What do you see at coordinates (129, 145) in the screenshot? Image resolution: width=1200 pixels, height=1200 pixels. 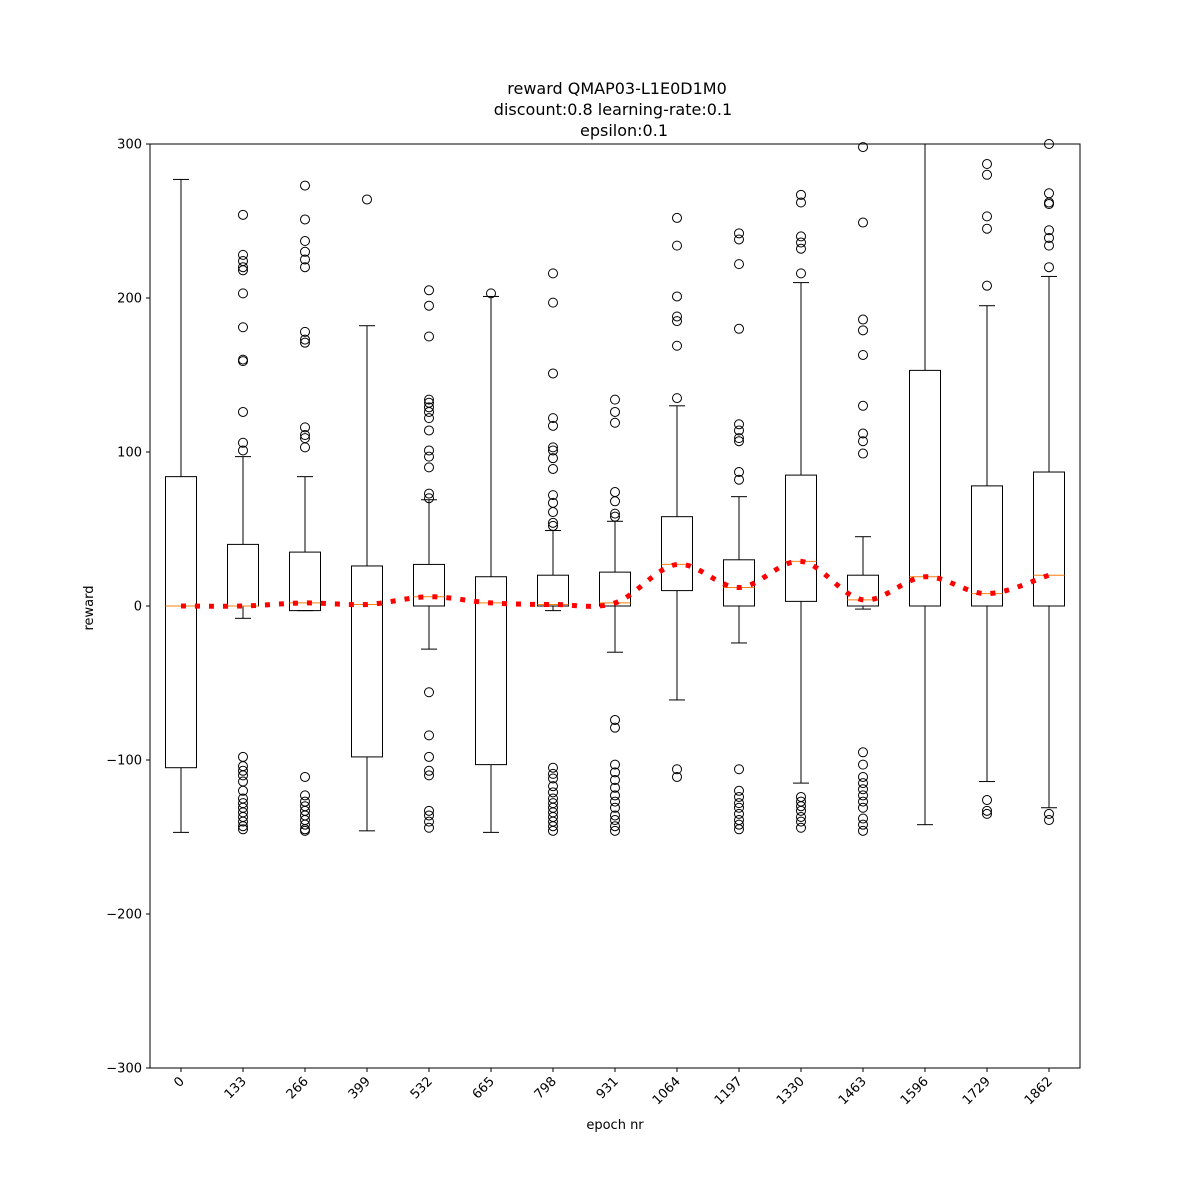 I see `y-tick-label: 300` at bounding box center [129, 145].